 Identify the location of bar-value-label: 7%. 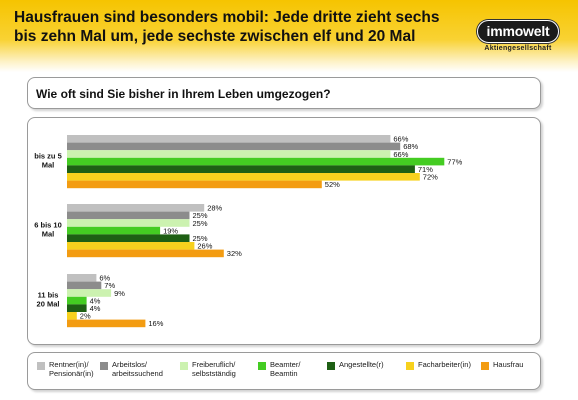
(109, 285).